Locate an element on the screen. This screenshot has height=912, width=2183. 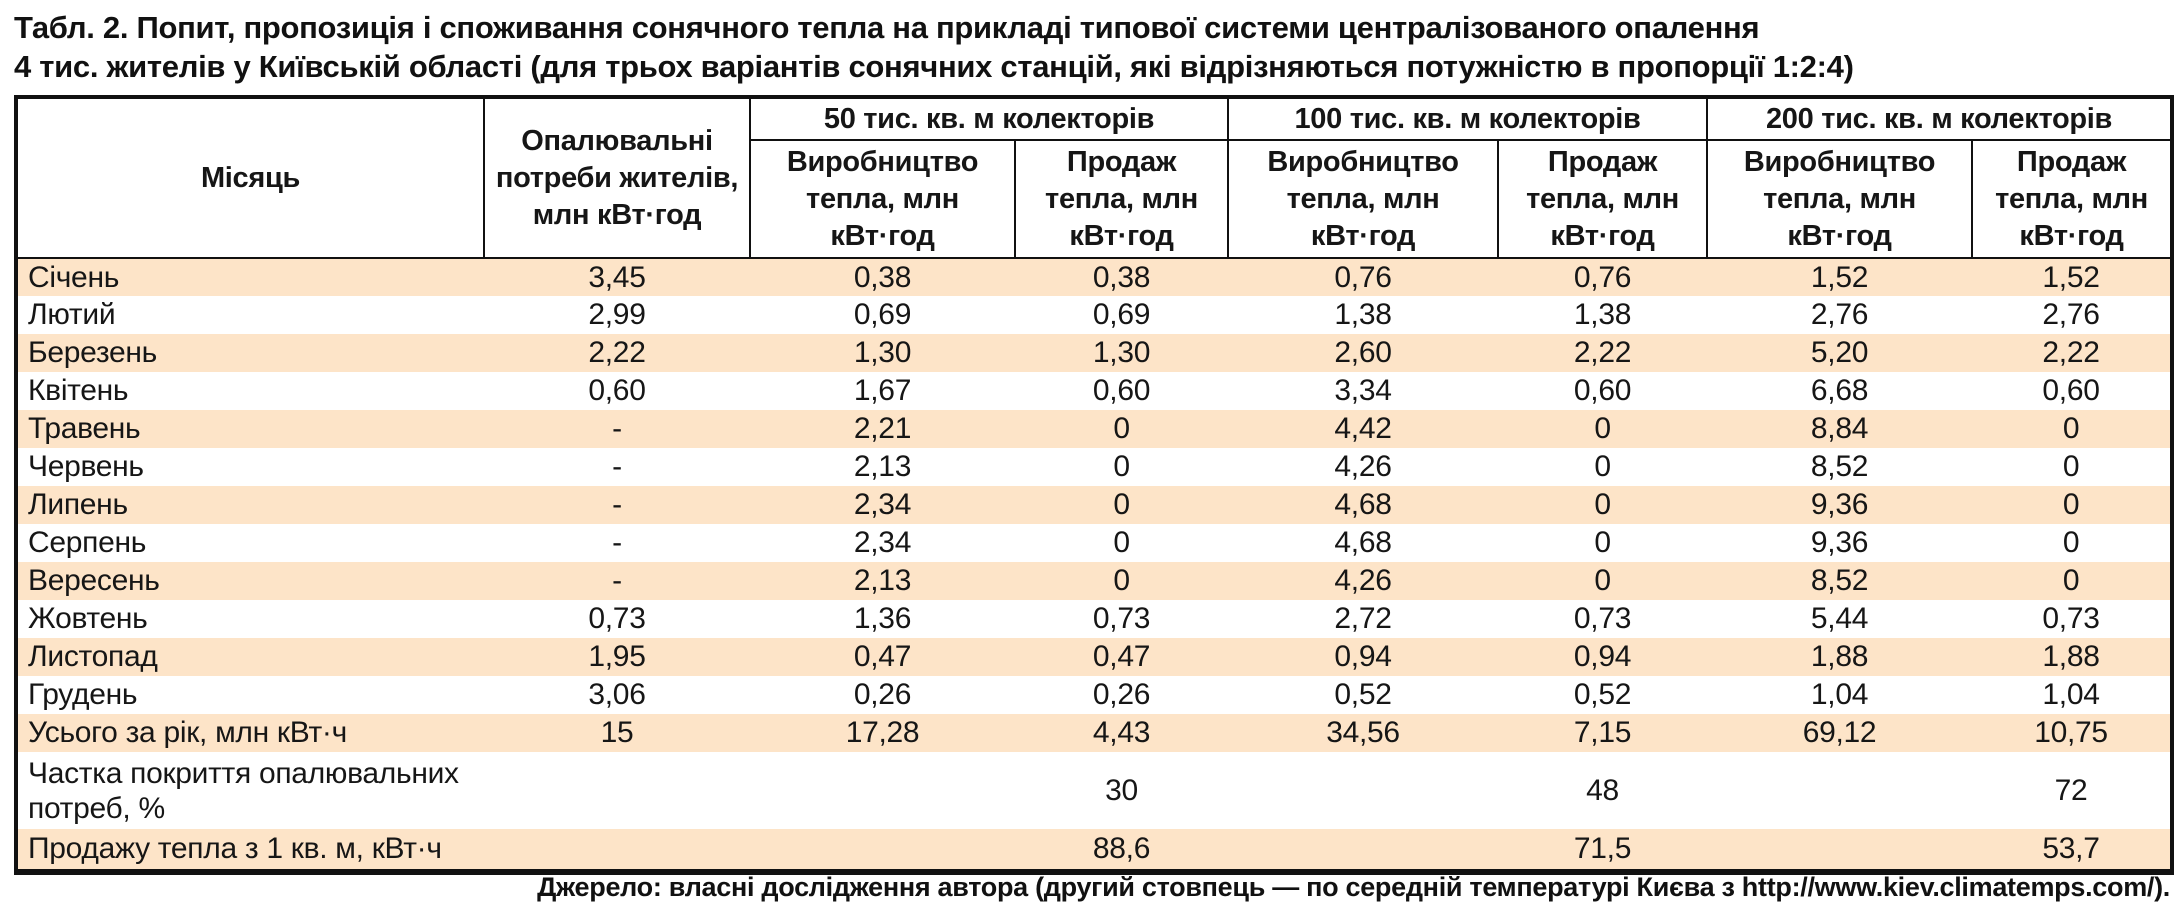
row-label: Лютий is located at coordinates (72, 314).